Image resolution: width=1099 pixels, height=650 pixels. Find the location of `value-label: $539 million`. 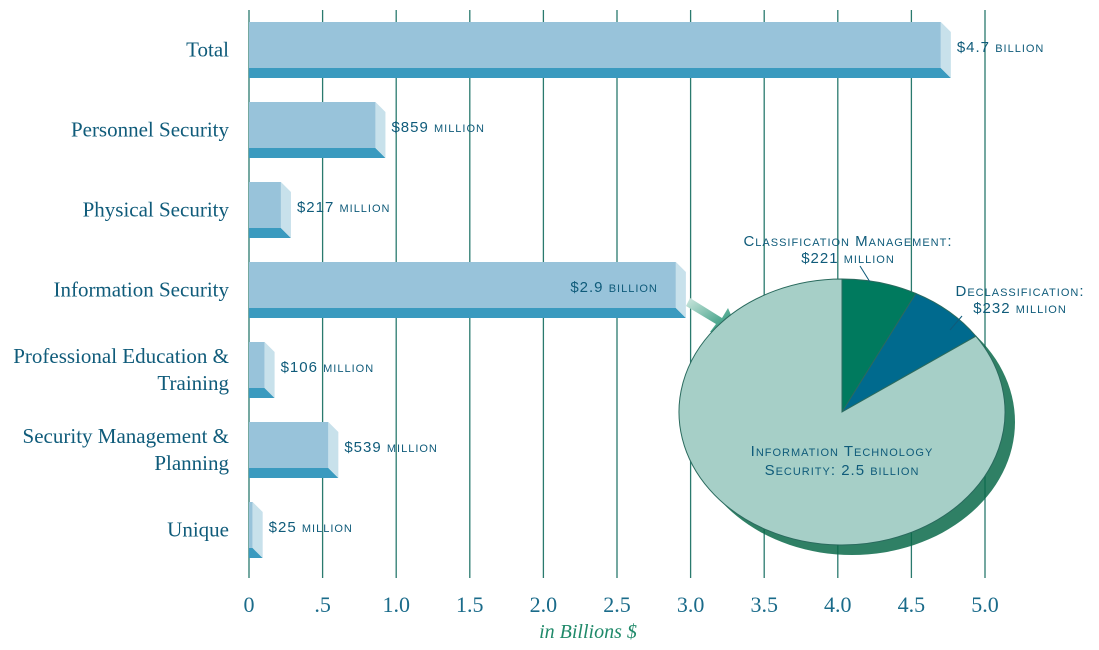

value-label: $539 million is located at coordinates (391, 447).